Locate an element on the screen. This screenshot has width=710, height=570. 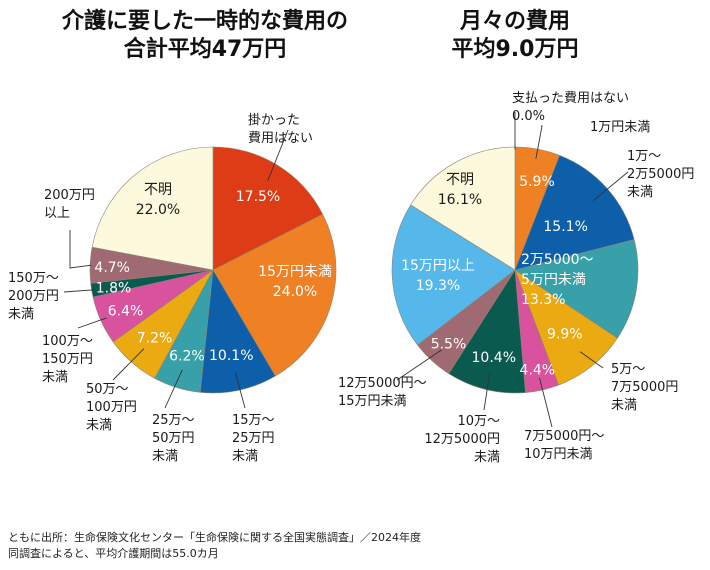
slice-value-label: 10.1% is located at coordinates (231, 356).